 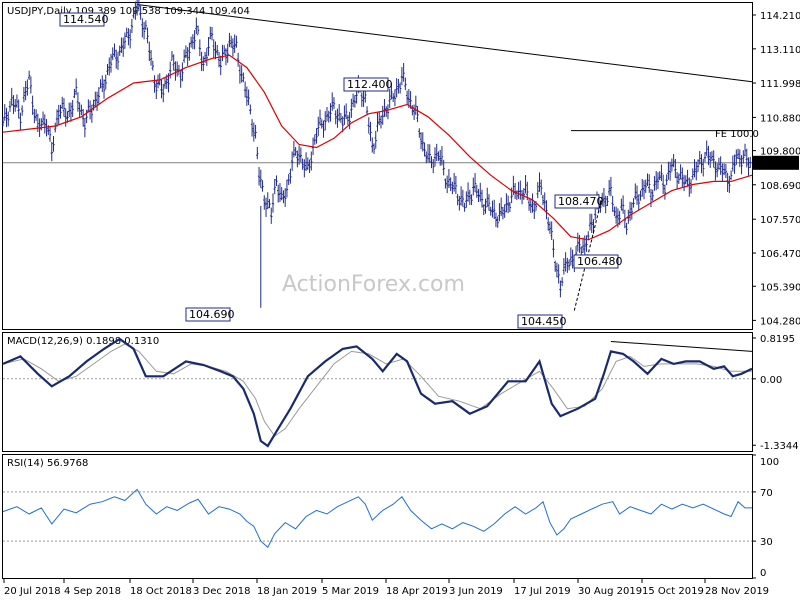 I want to click on rsi-ytick-label-3: 0, so click(x=763, y=573).